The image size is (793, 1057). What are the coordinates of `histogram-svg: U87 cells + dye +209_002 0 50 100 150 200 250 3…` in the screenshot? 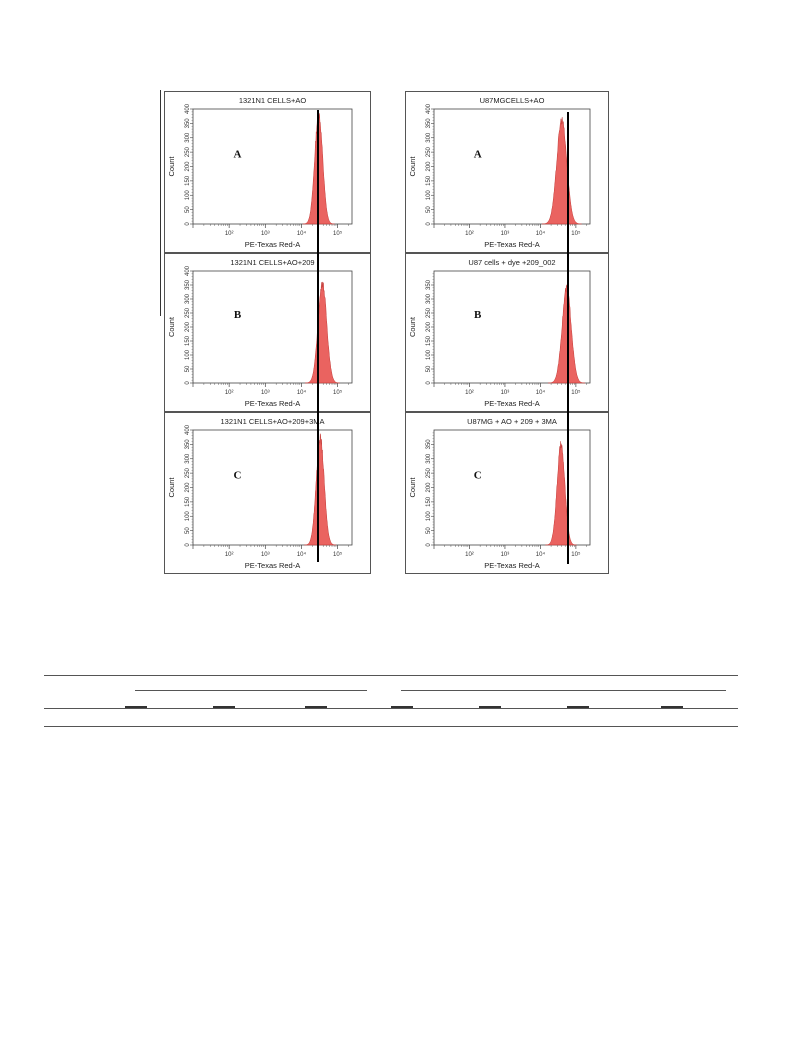 It's located at (499, 333).